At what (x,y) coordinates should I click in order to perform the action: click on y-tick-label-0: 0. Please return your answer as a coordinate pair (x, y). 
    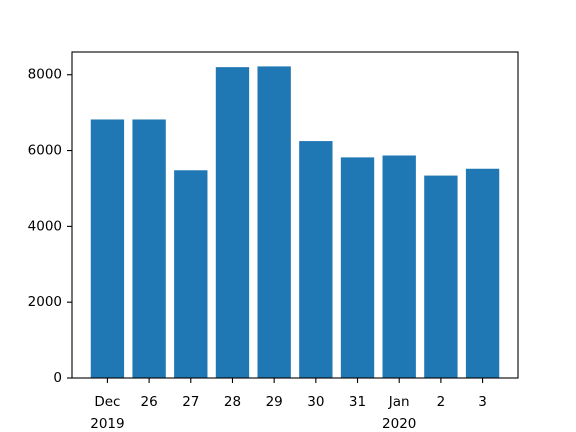
    Looking at the image, I should click on (57, 378).